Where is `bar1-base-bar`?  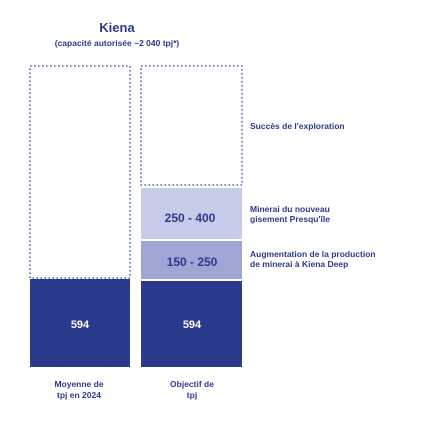
bar1-base-bar is located at coordinates (80, 323).